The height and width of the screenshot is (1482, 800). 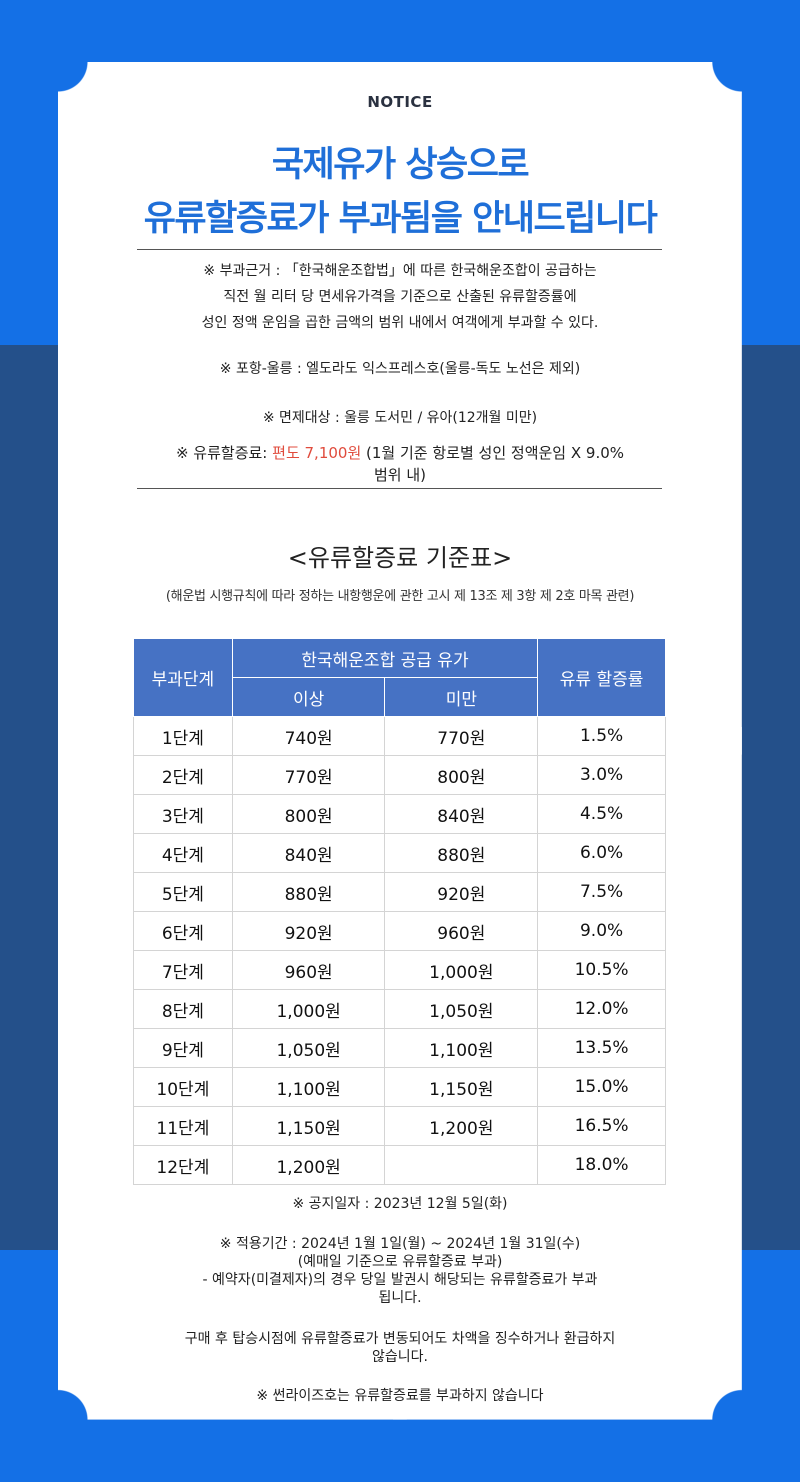 I want to click on cell-max: 770원, so click(x=461, y=736).